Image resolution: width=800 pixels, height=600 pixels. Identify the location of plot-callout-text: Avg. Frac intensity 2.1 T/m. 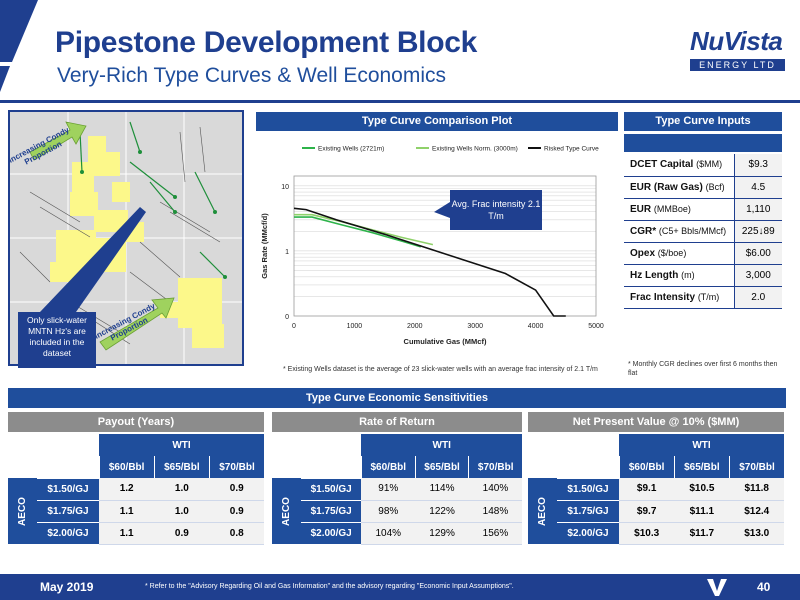
(496, 210).